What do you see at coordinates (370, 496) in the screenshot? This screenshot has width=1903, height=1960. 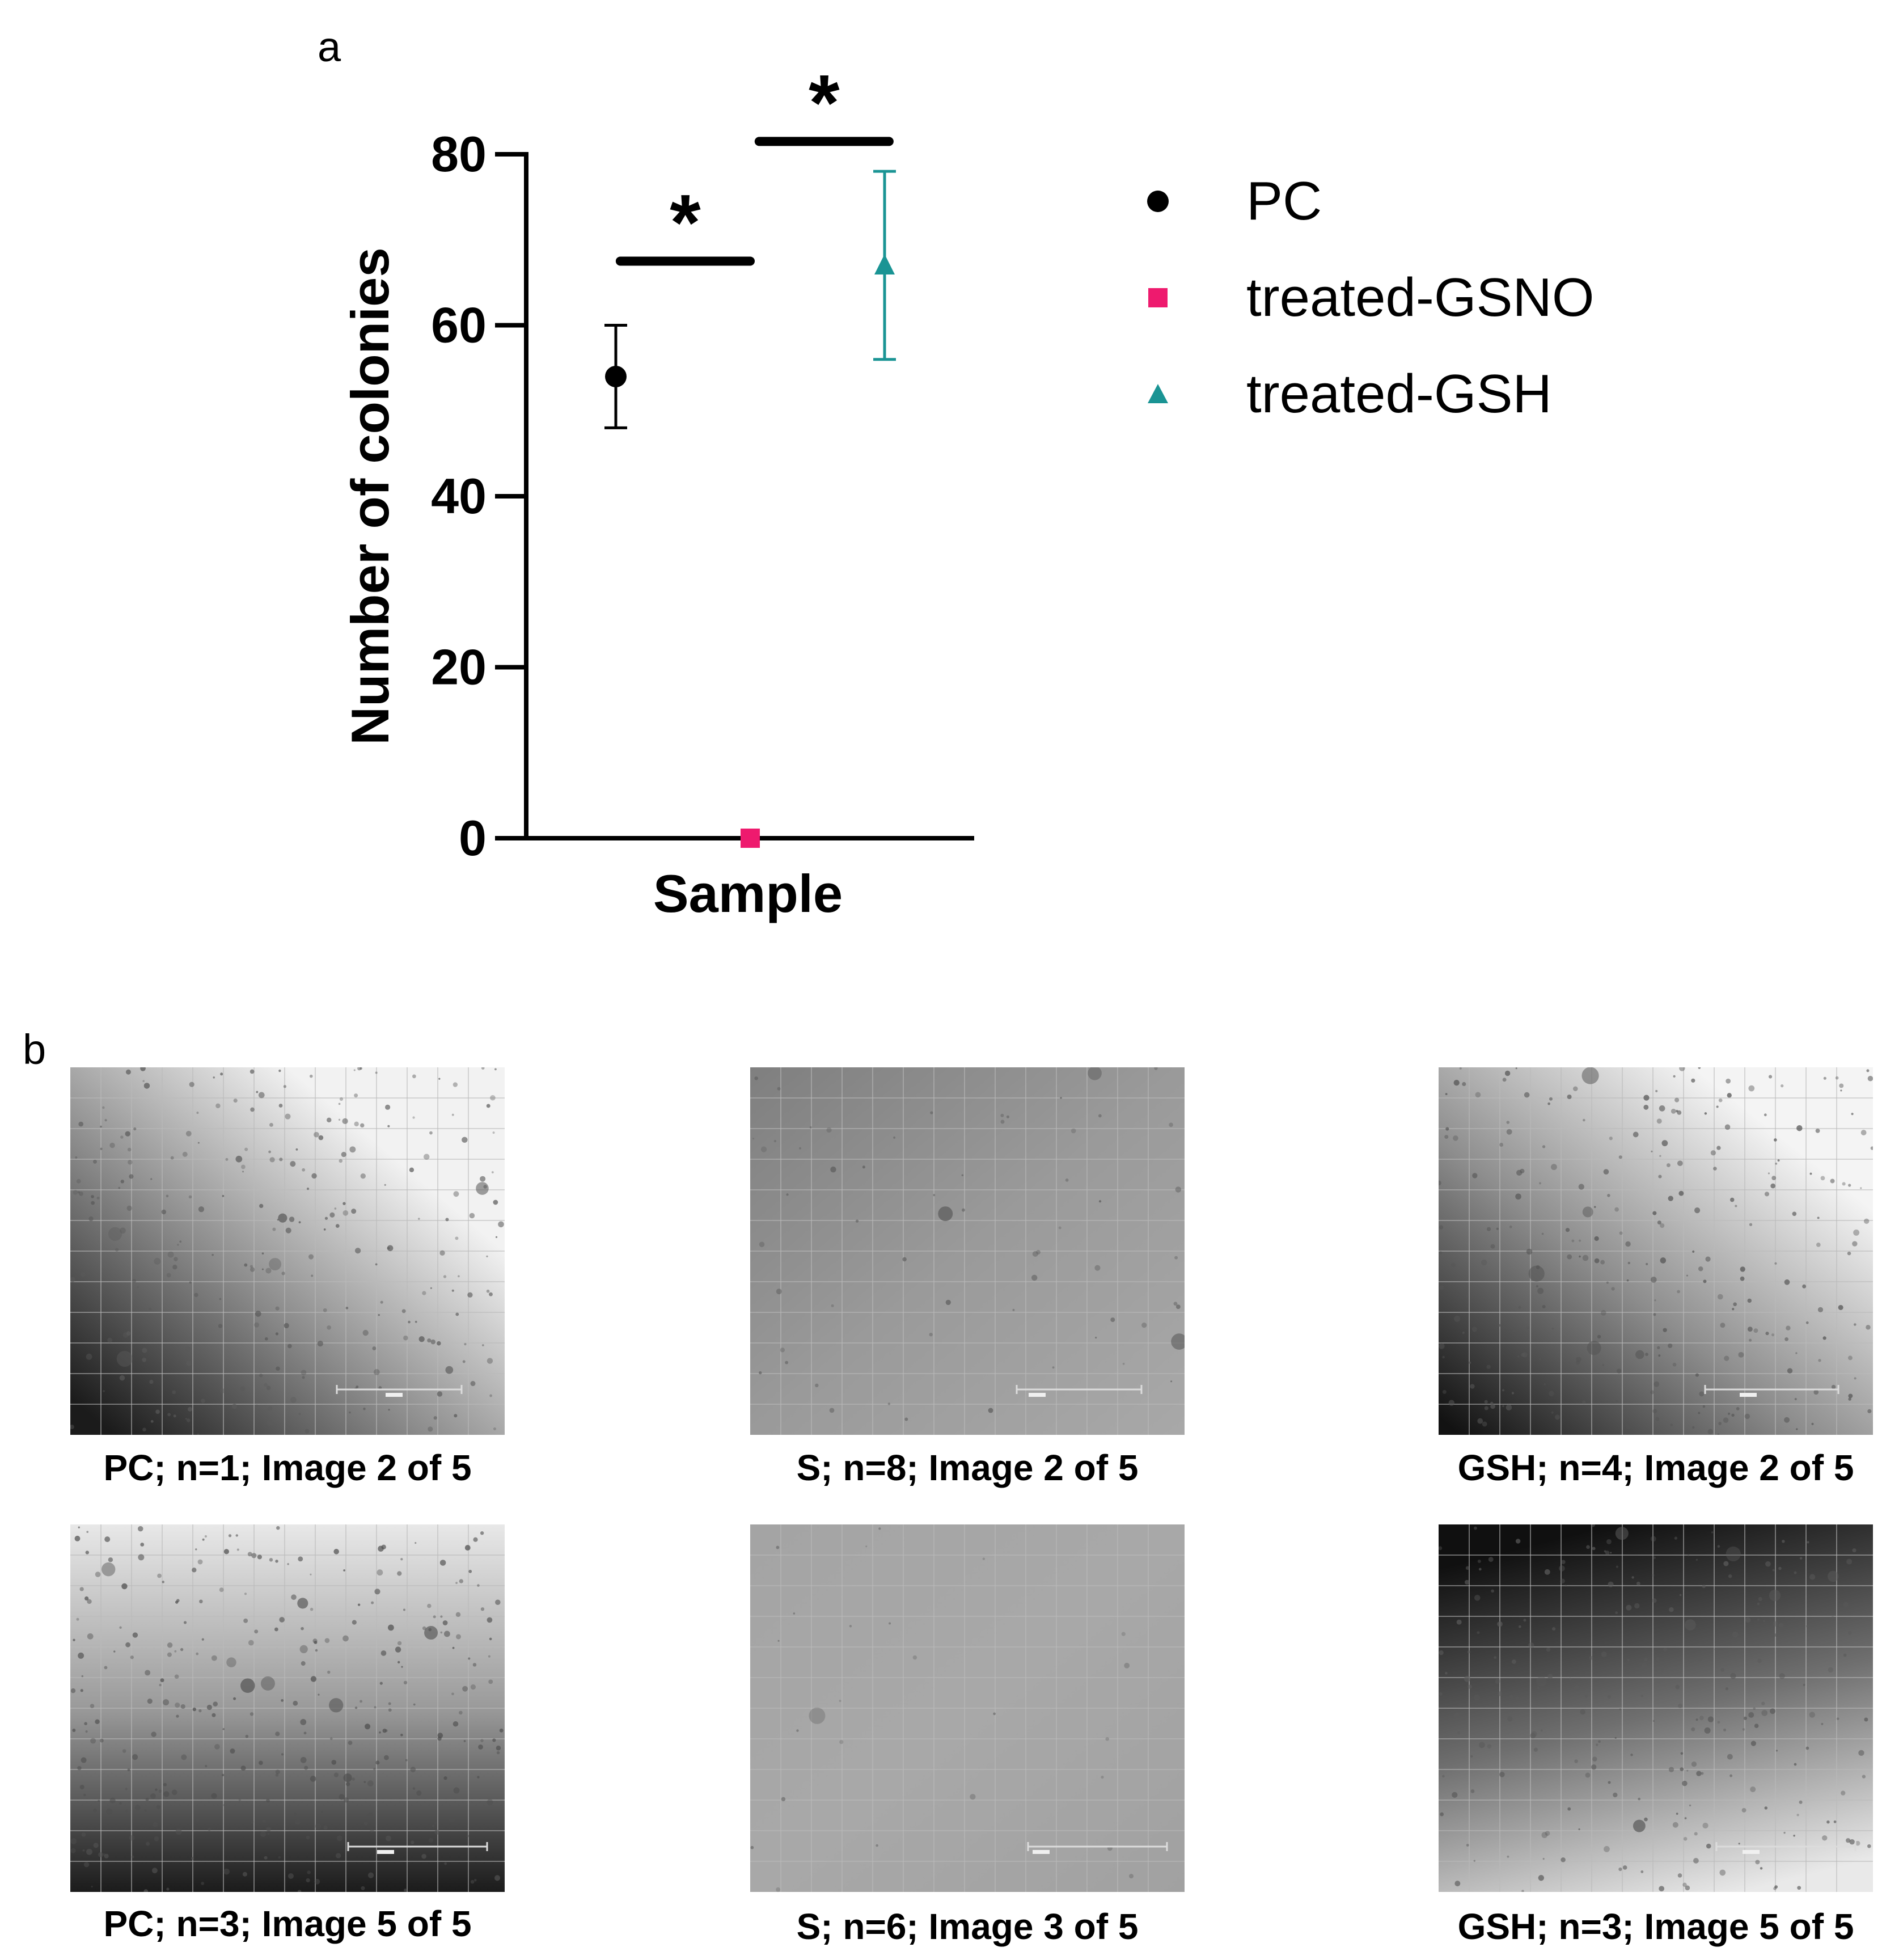 I see `y-axis-title: Number of colonies` at bounding box center [370, 496].